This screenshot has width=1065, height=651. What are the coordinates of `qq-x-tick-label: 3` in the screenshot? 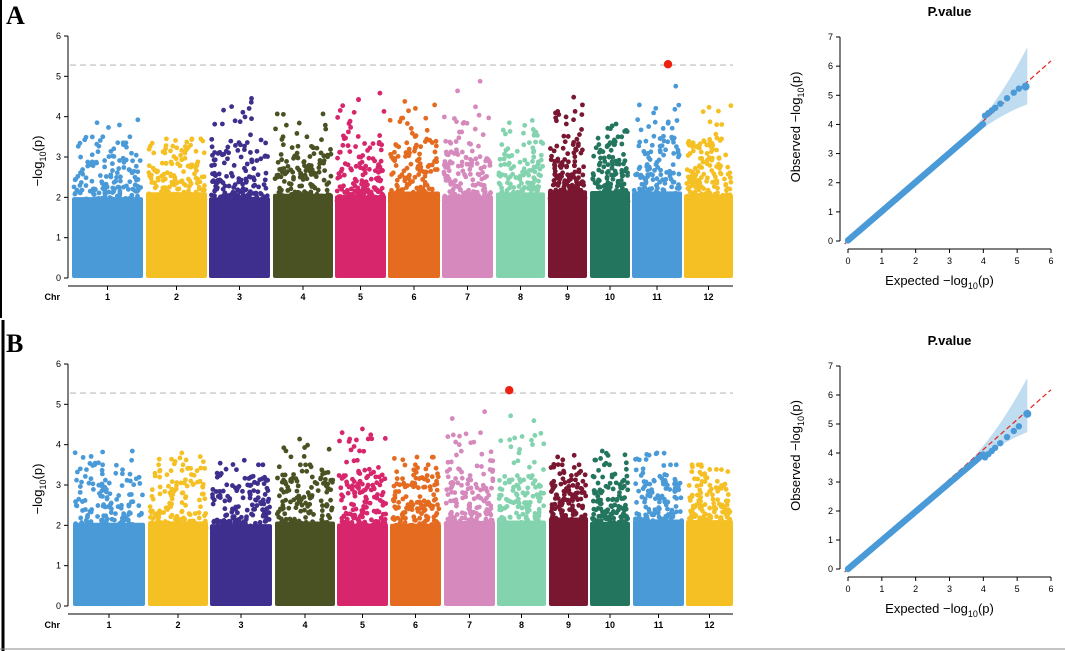 It's located at (949, 589).